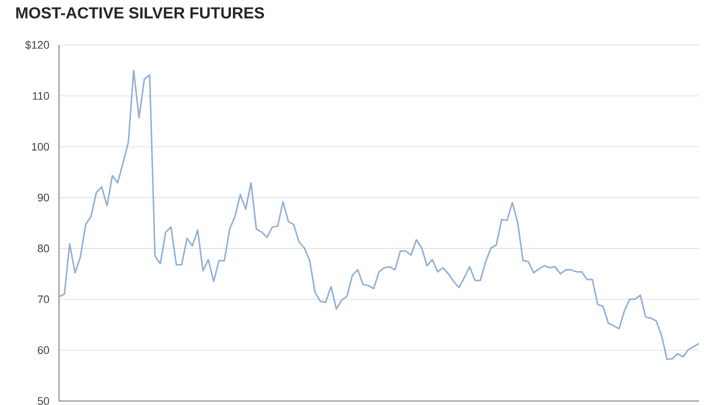  I want to click on y-tick-label: 50, so click(44, 401).